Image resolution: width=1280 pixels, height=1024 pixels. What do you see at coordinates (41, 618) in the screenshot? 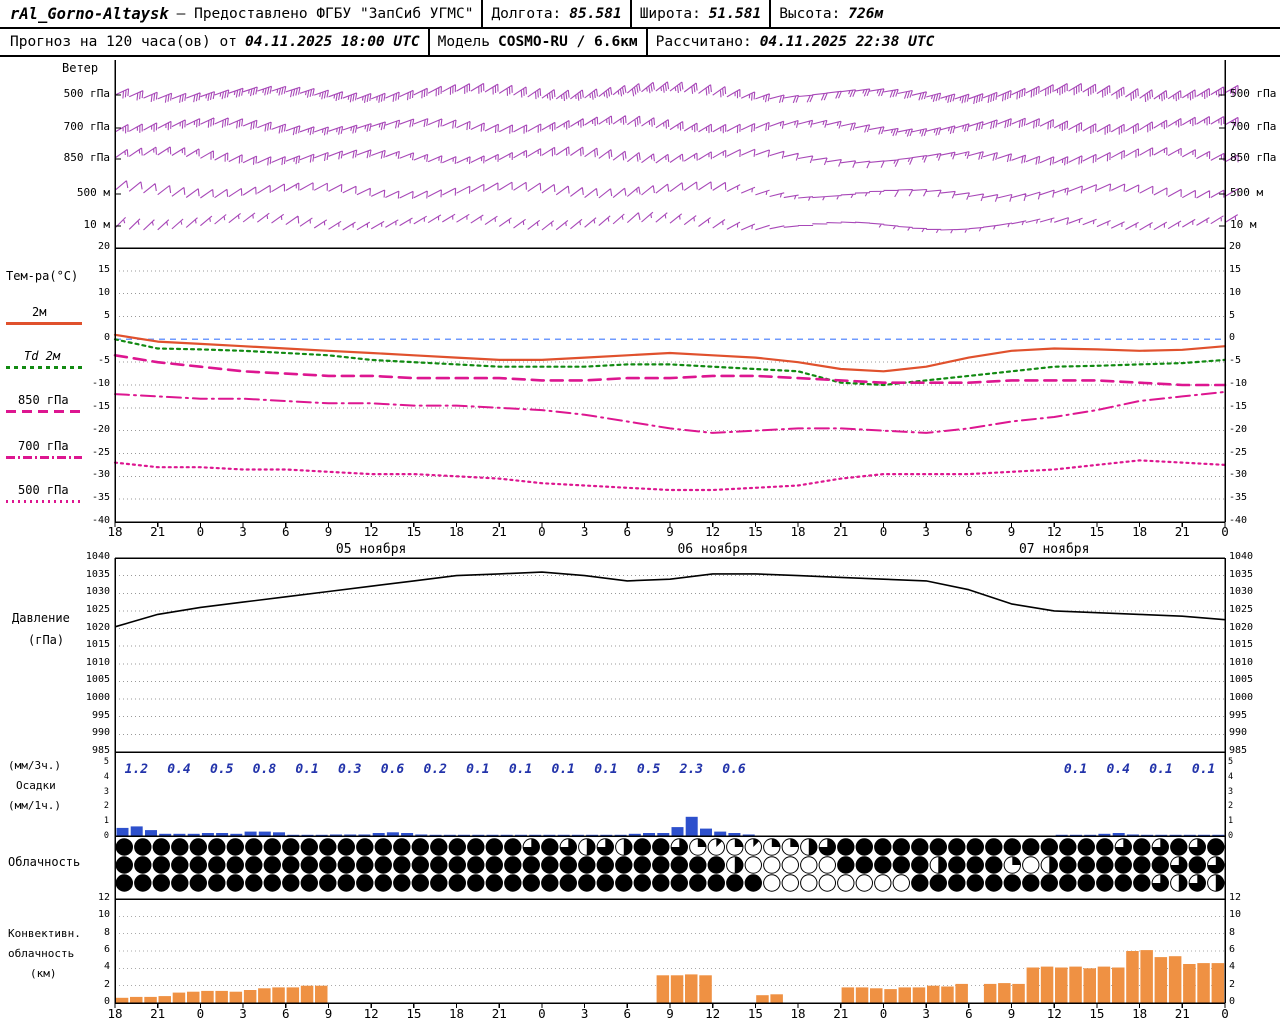
I see `pressure-panel-label: Давление` at bounding box center [41, 618].